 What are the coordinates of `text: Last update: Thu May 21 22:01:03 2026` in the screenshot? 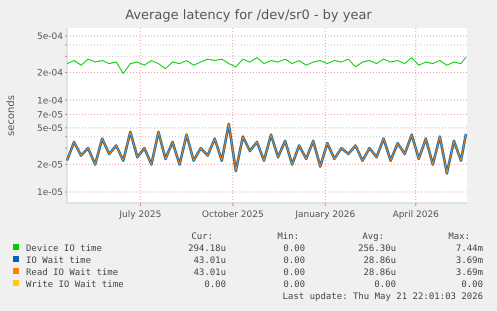 It's located at (382, 297).